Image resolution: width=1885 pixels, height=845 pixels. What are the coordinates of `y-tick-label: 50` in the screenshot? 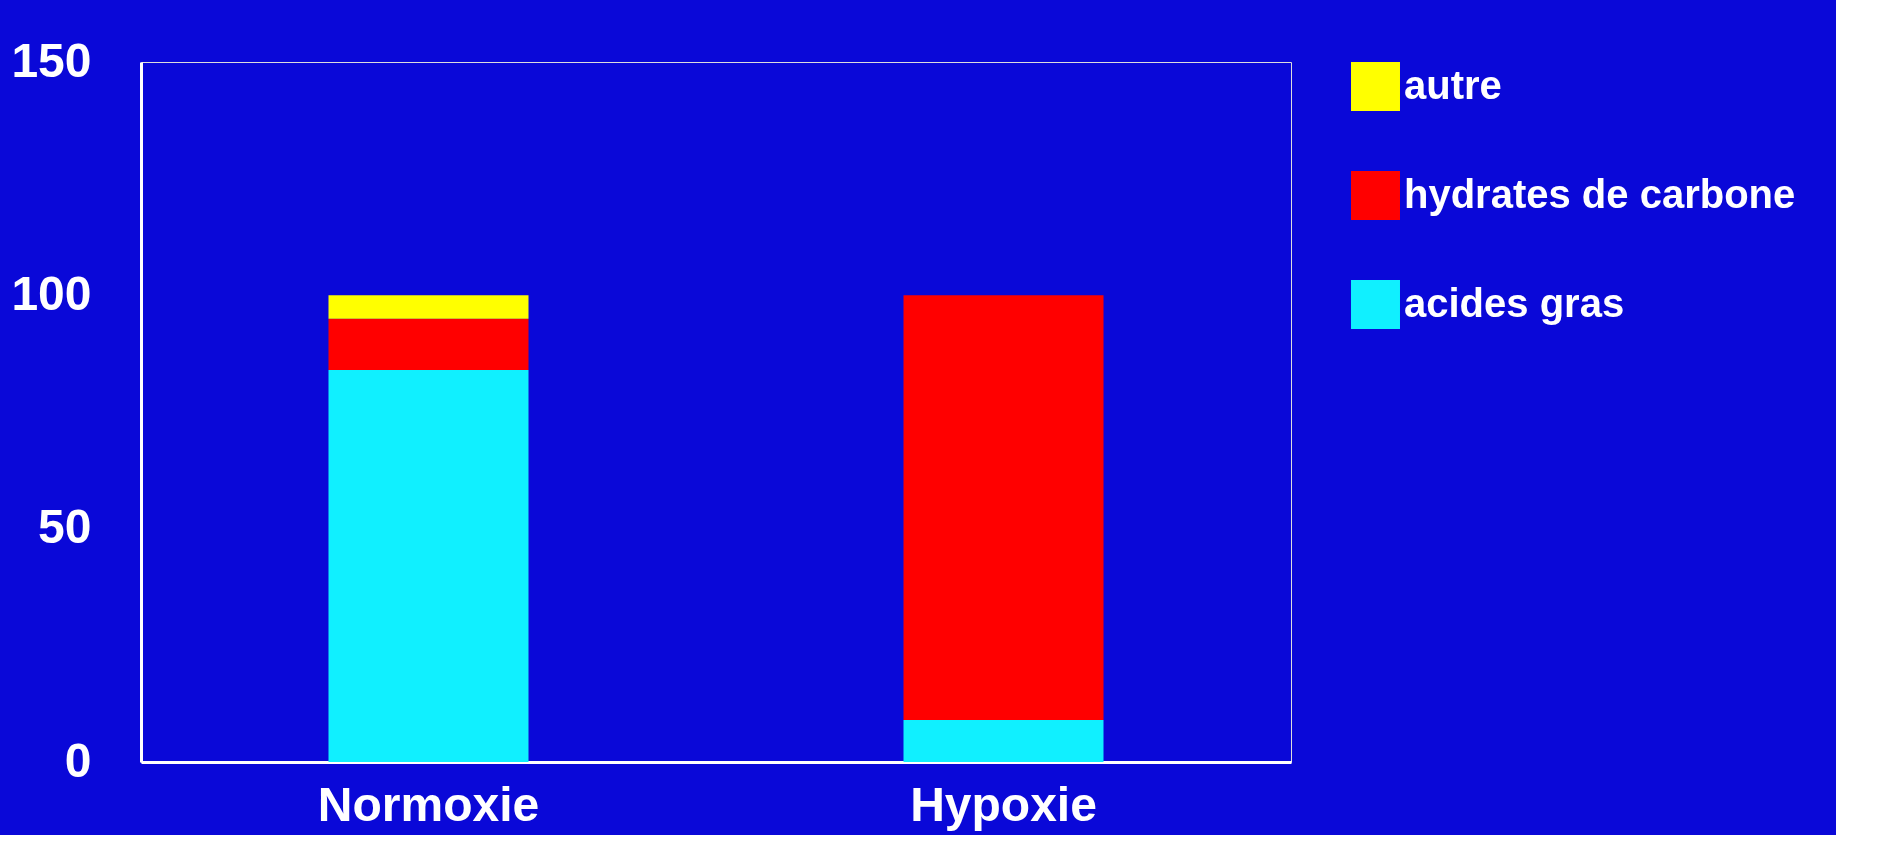 It's located at (65, 527).